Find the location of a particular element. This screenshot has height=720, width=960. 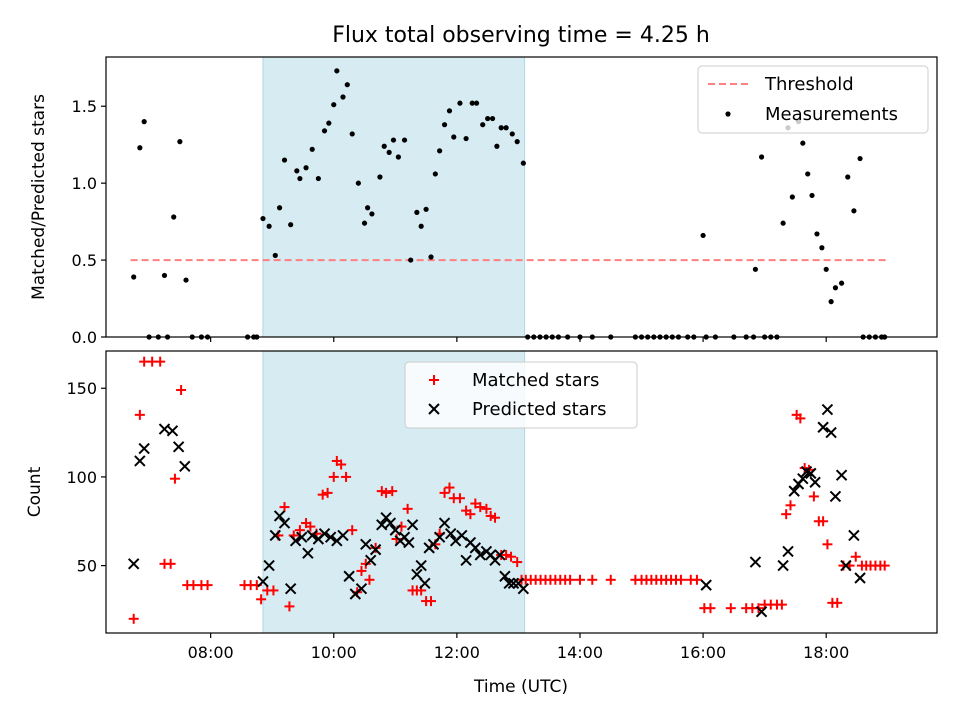

x-tick-label: 08:00 is located at coordinates (211, 652).